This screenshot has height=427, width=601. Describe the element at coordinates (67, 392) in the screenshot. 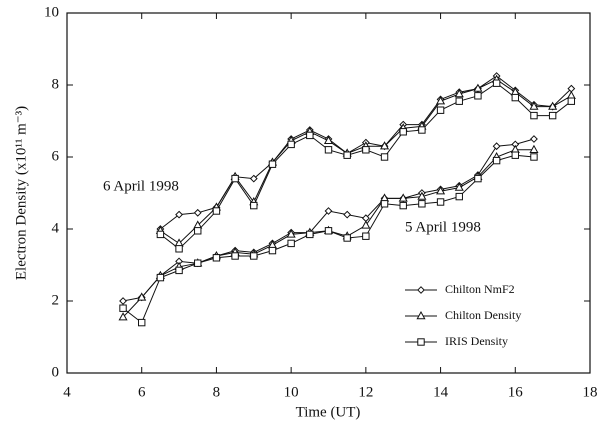

I see `x-tick-label: 4` at that location.